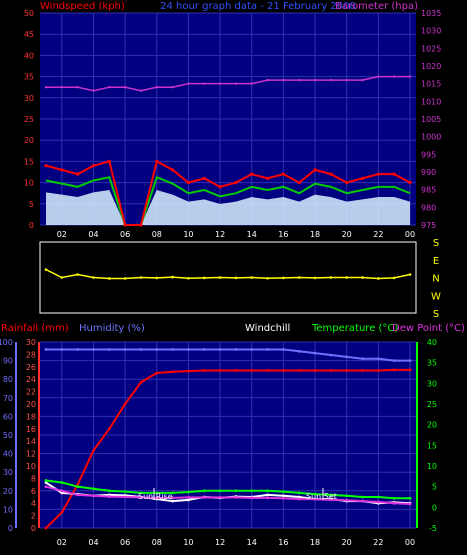 This screenshot has width=467, height=555. What do you see at coordinates (29, 183) in the screenshot?
I see `windspeed-tick-label: 10` at bounding box center [29, 183].